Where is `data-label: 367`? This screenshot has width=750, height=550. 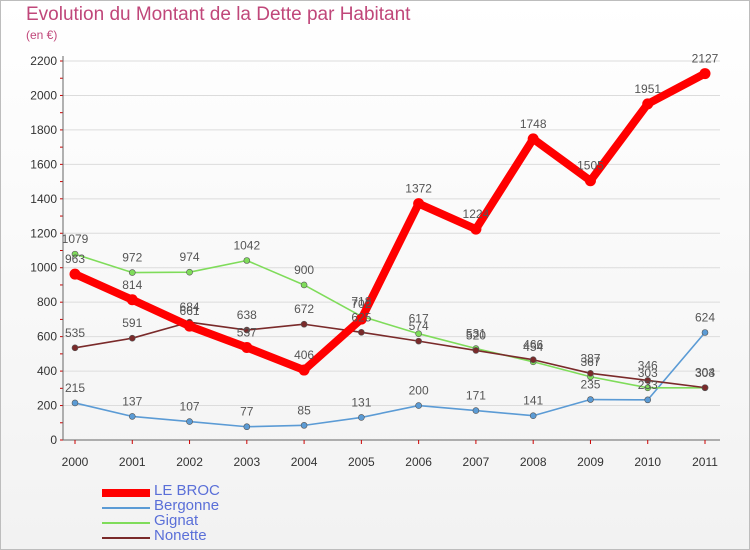 data-label: 367 is located at coordinates (590, 362).